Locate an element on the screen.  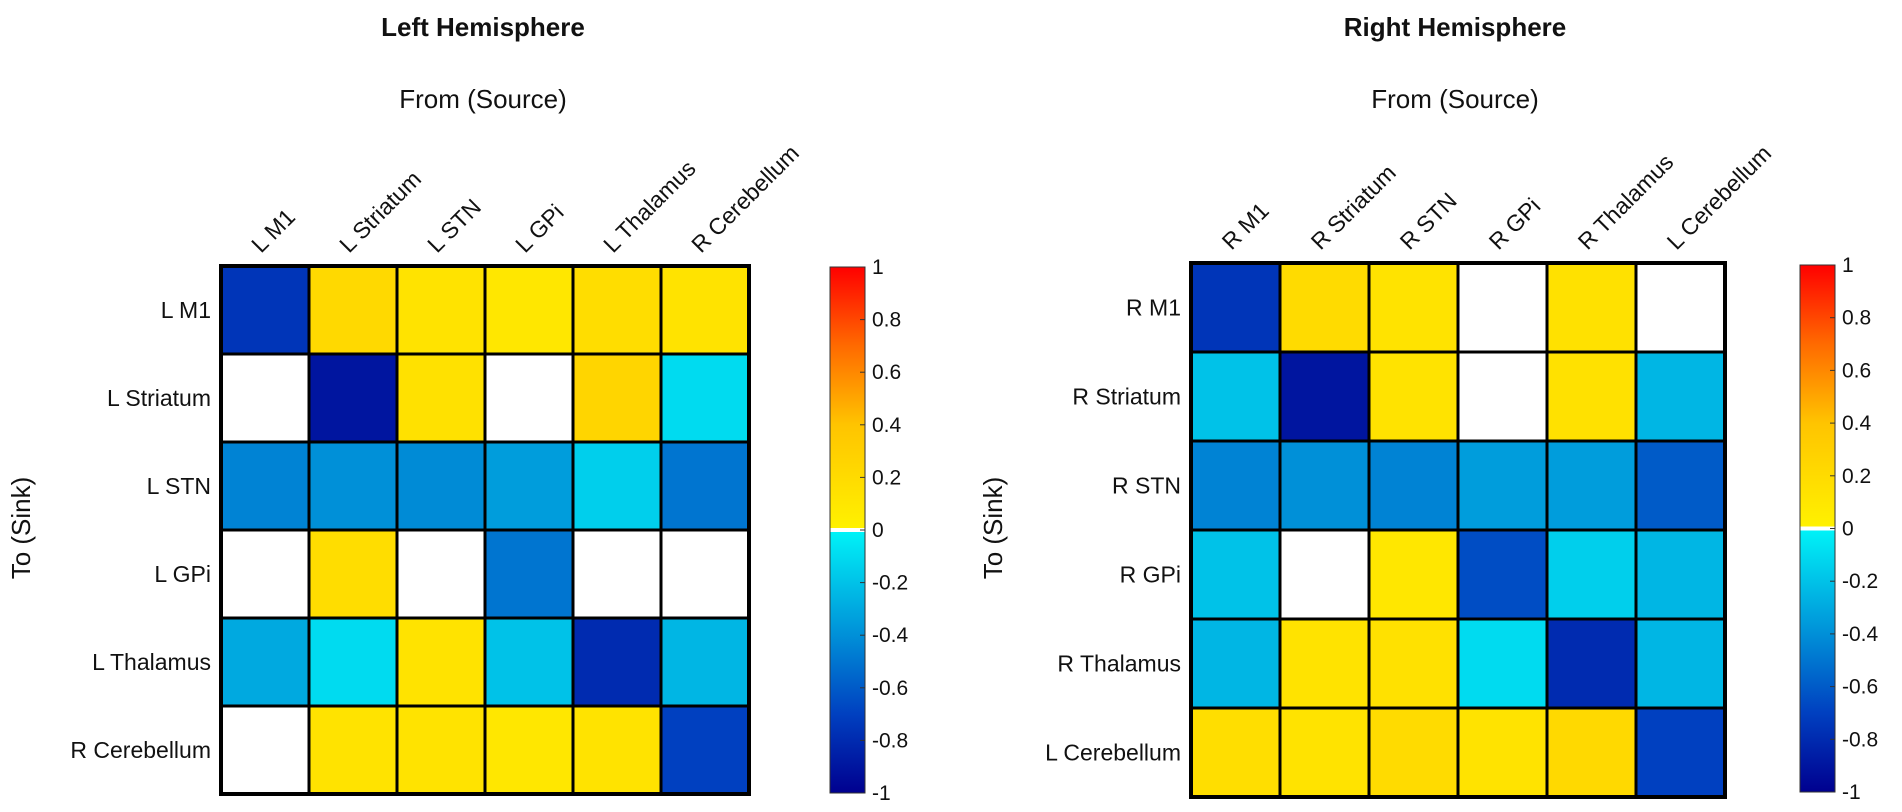
column-label: R Cerebellum is located at coordinates (745, 199).